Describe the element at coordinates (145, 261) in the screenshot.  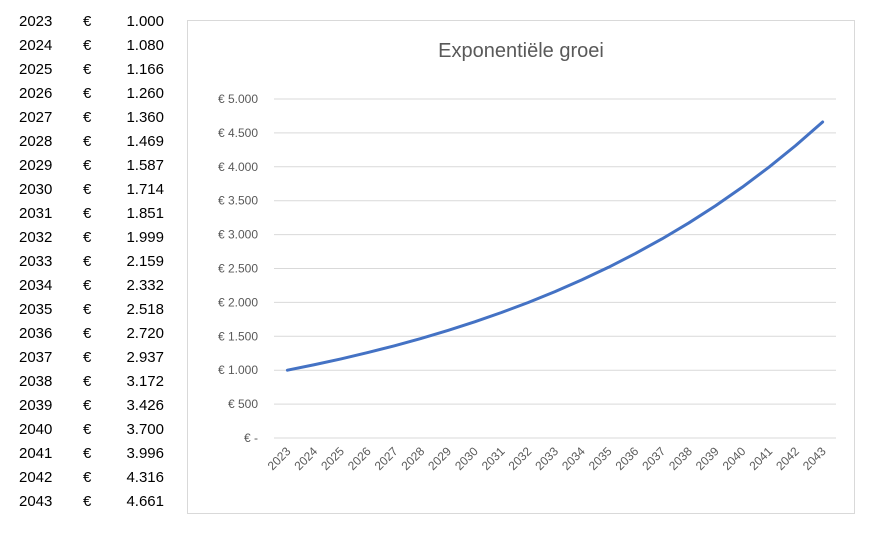
I see `value-cell: 2.159` at that location.